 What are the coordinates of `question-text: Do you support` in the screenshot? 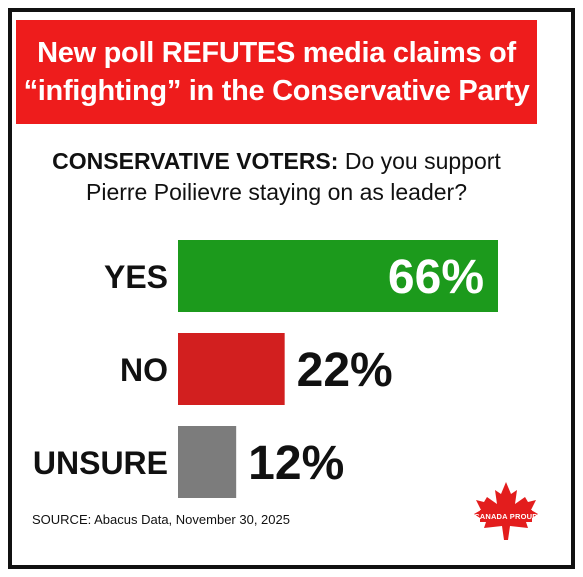 It's located at (419, 161).